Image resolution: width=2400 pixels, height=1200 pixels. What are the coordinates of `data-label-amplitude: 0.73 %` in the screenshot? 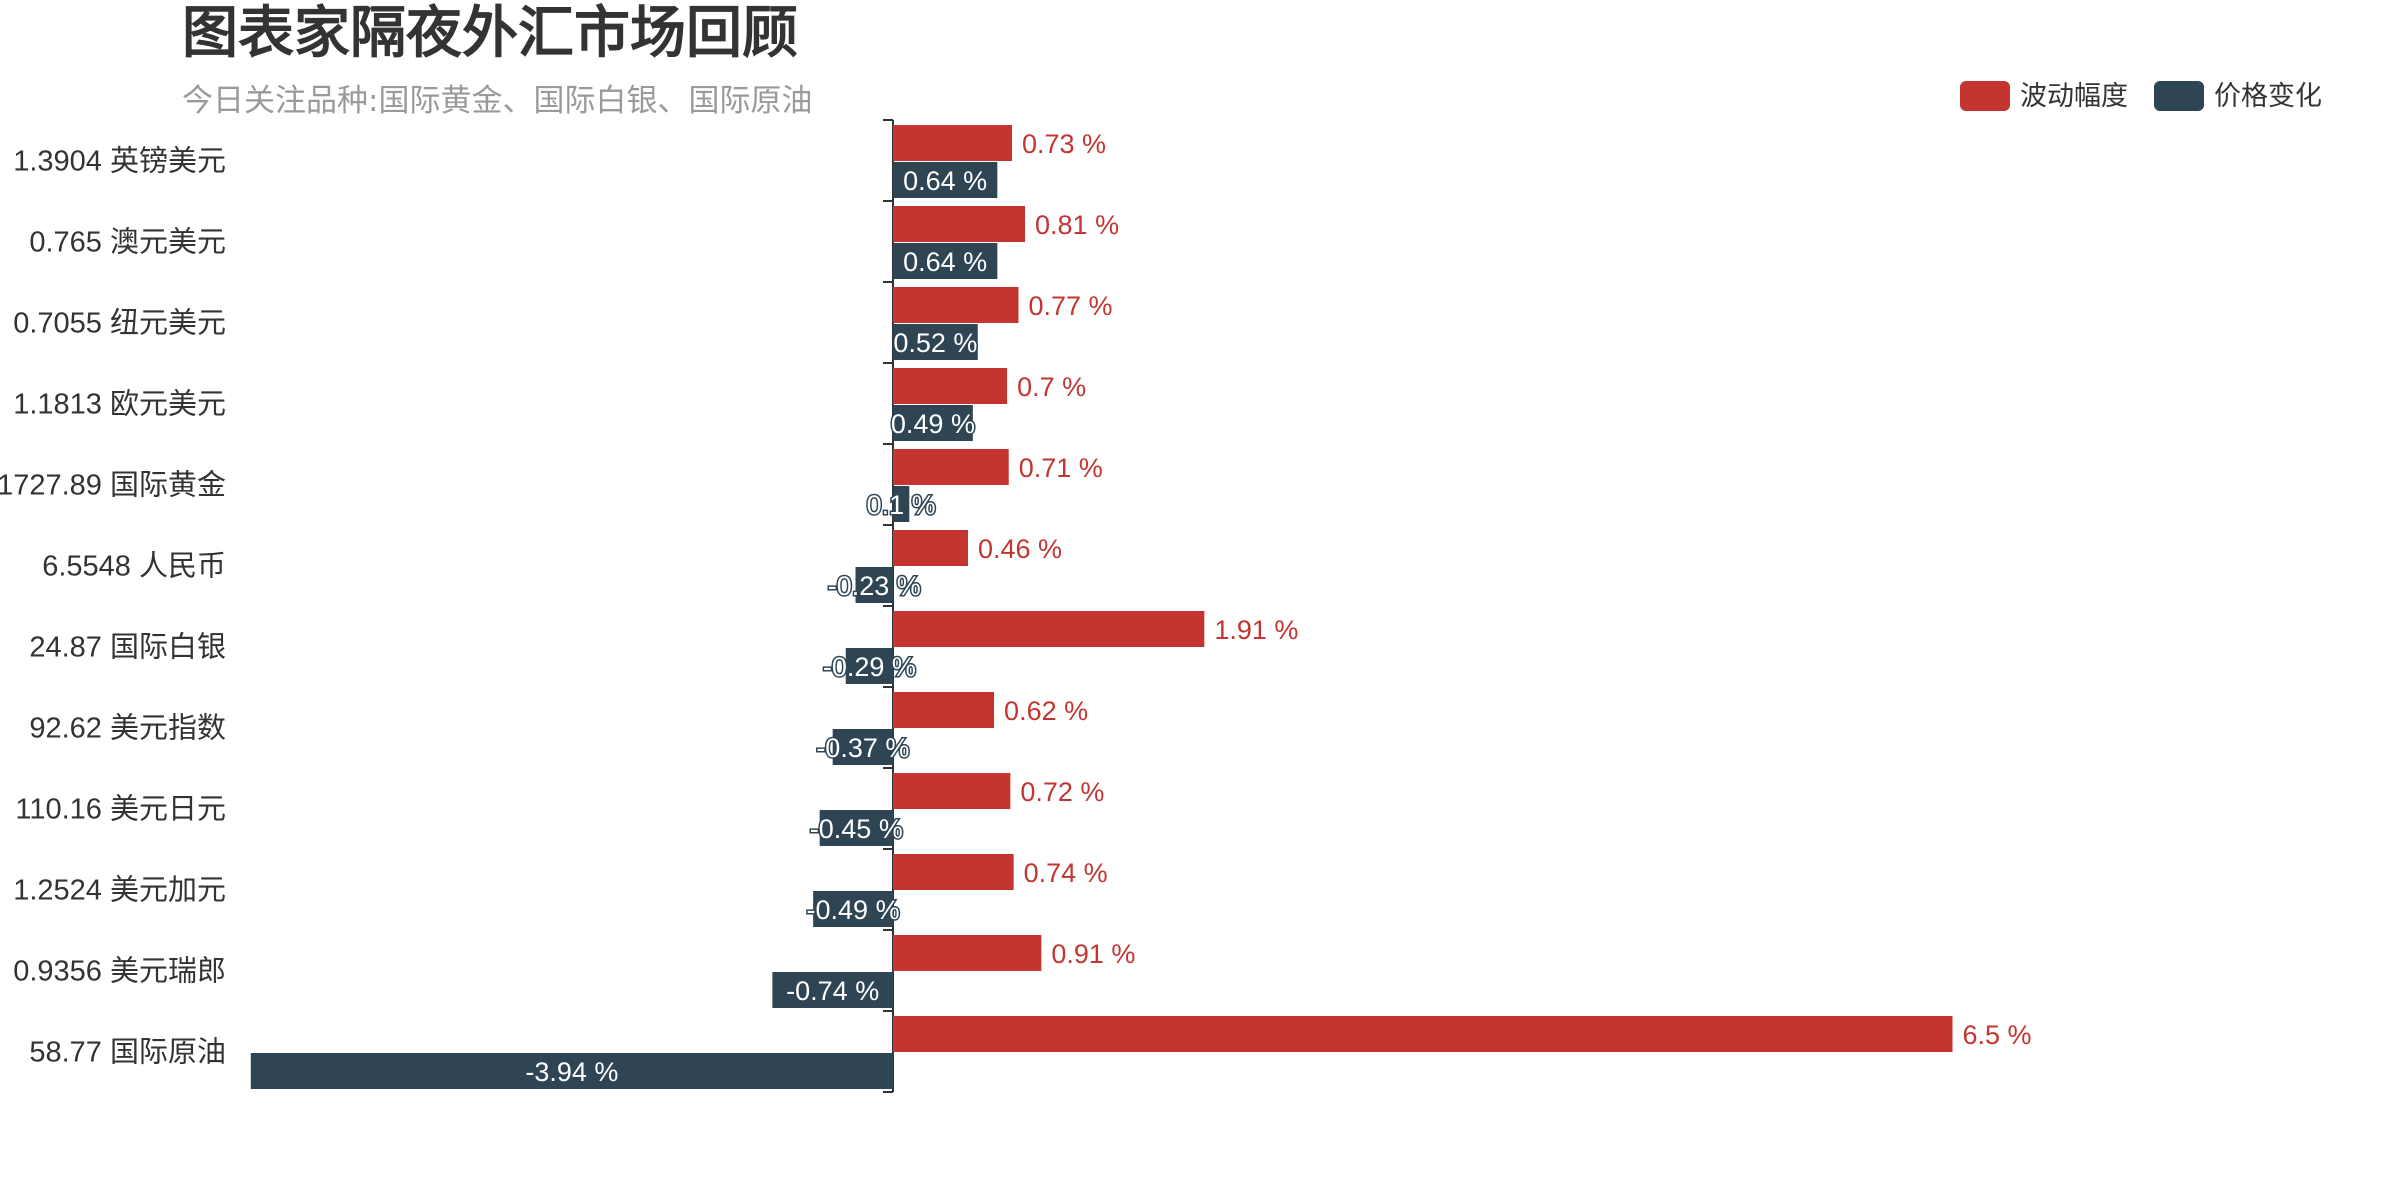 It's located at (1064, 144).